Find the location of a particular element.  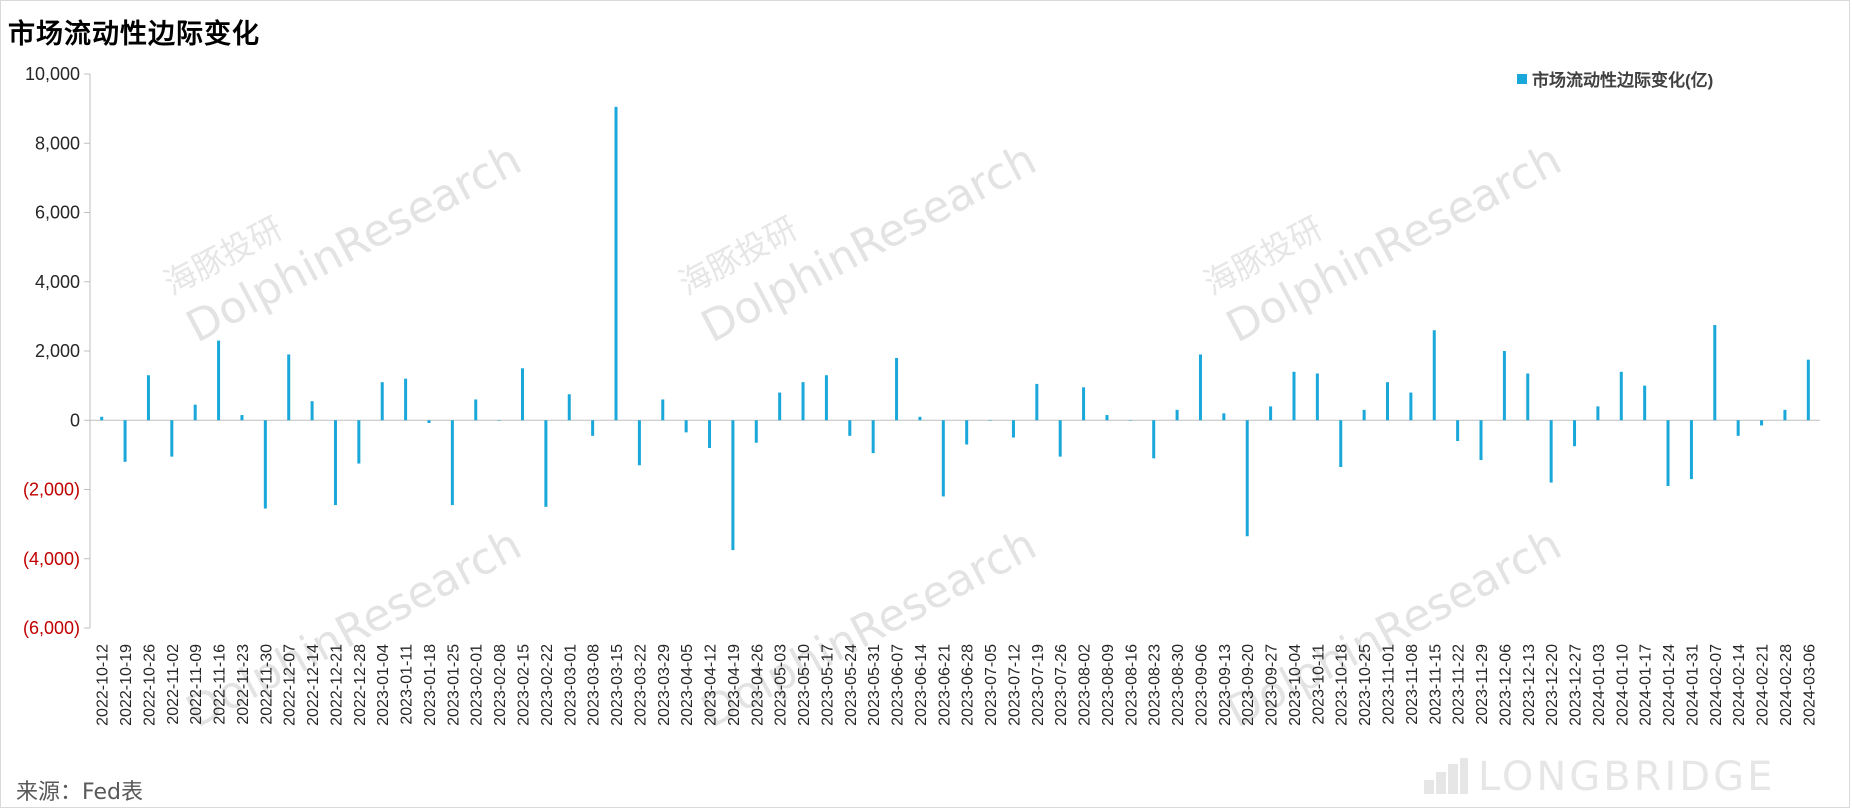

x-tick-label: 2023-04-19 is located at coordinates (734, 685).